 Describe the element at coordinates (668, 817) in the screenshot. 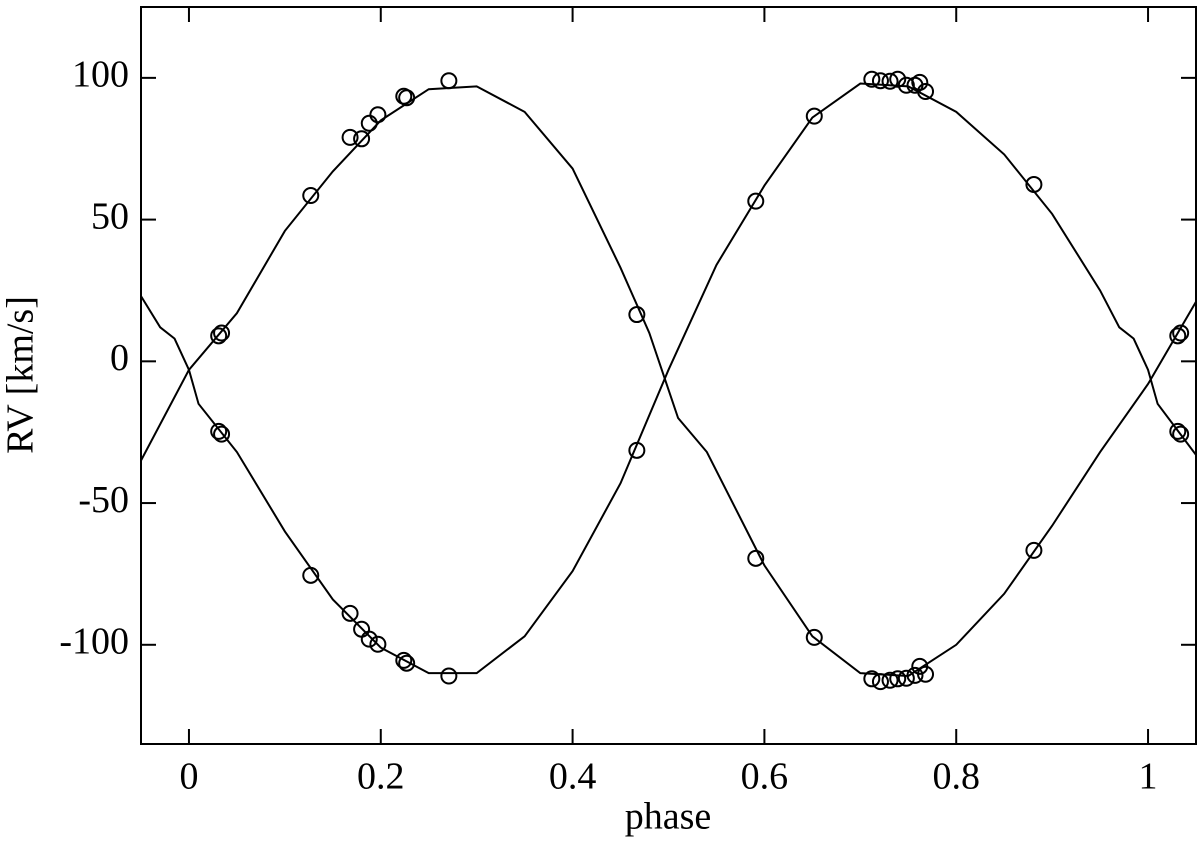

I see `x-axis-label: phase` at that location.